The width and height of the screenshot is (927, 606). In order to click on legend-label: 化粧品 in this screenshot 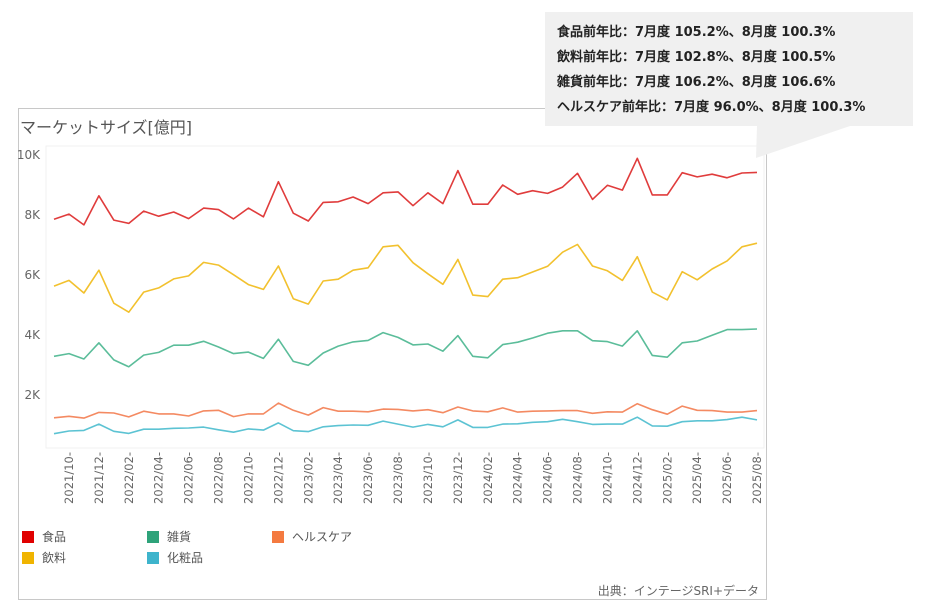, I will do `click(185, 558)`.